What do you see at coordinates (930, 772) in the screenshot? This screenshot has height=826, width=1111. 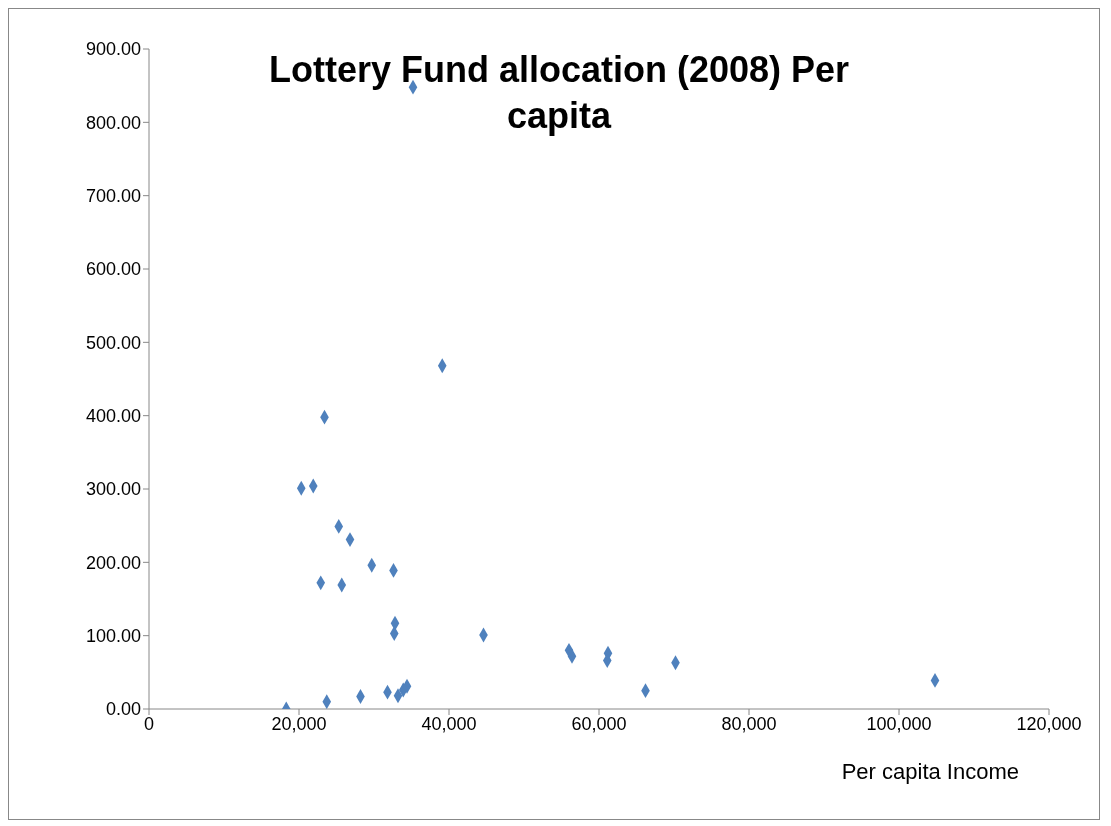 I see `x-axis-title: Per capita Income` at bounding box center [930, 772].